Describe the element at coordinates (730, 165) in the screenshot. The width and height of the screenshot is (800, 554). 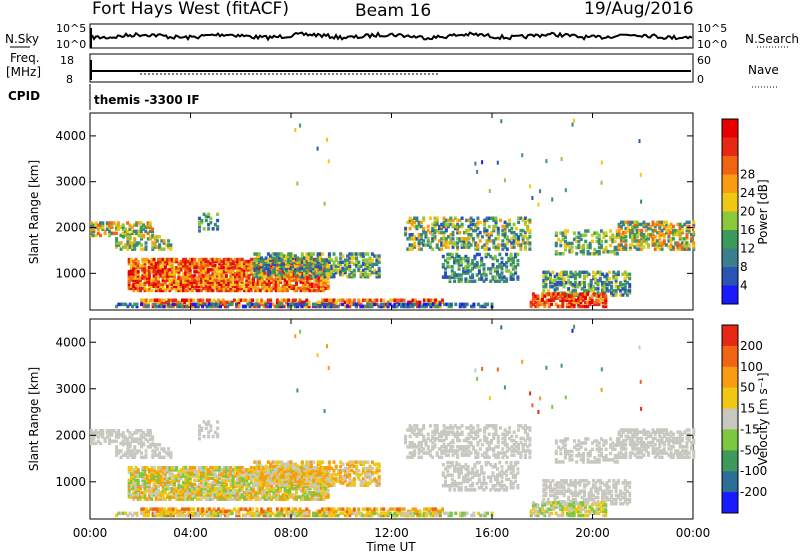
I see `colorbar-cell` at that location.